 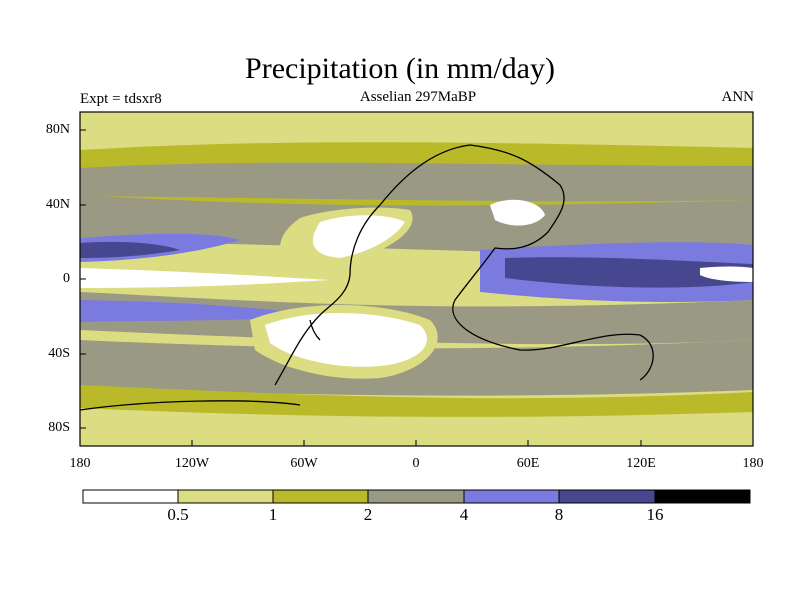 What do you see at coordinates (66, 278) in the screenshot?
I see `y-tick-label: 0` at bounding box center [66, 278].